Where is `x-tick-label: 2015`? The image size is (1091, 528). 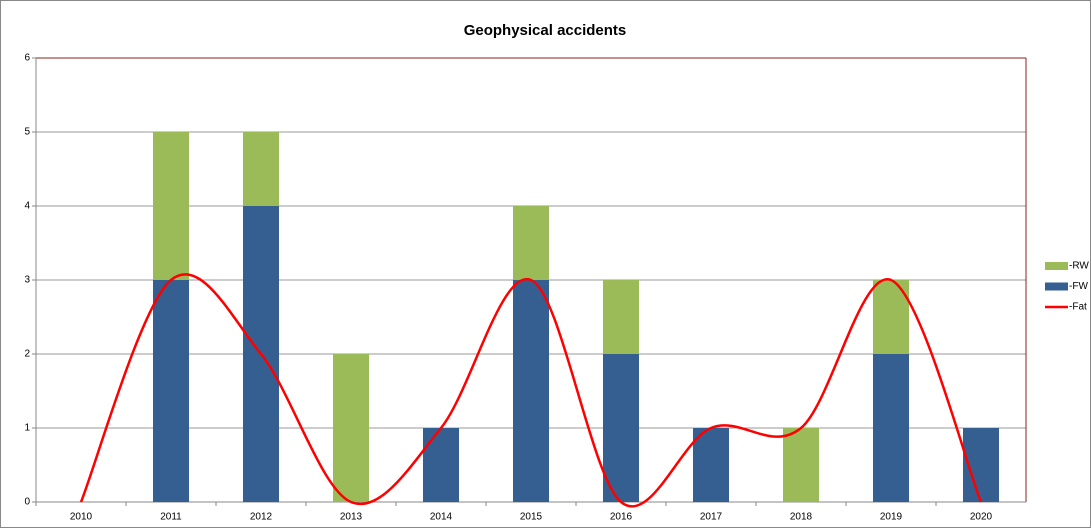 x-tick-label: 2015 is located at coordinates (531, 517).